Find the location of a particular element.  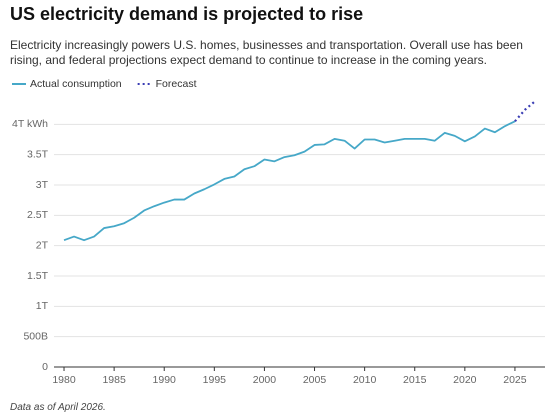

legend-label: Forecast is located at coordinates (176, 84).